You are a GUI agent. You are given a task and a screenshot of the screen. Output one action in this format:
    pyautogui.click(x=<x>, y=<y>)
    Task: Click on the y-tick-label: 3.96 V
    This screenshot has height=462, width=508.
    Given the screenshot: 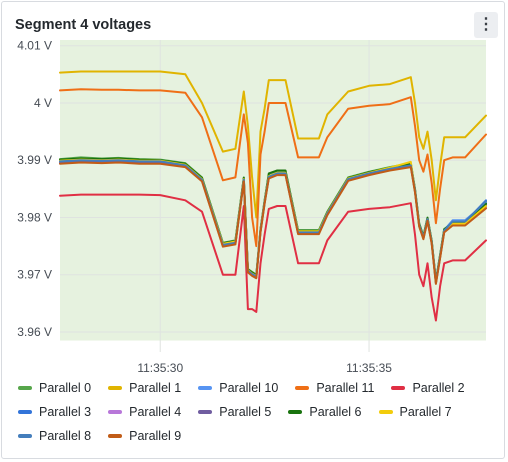 What is the action you would take?
    pyautogui.click(x=34, y=332)
    